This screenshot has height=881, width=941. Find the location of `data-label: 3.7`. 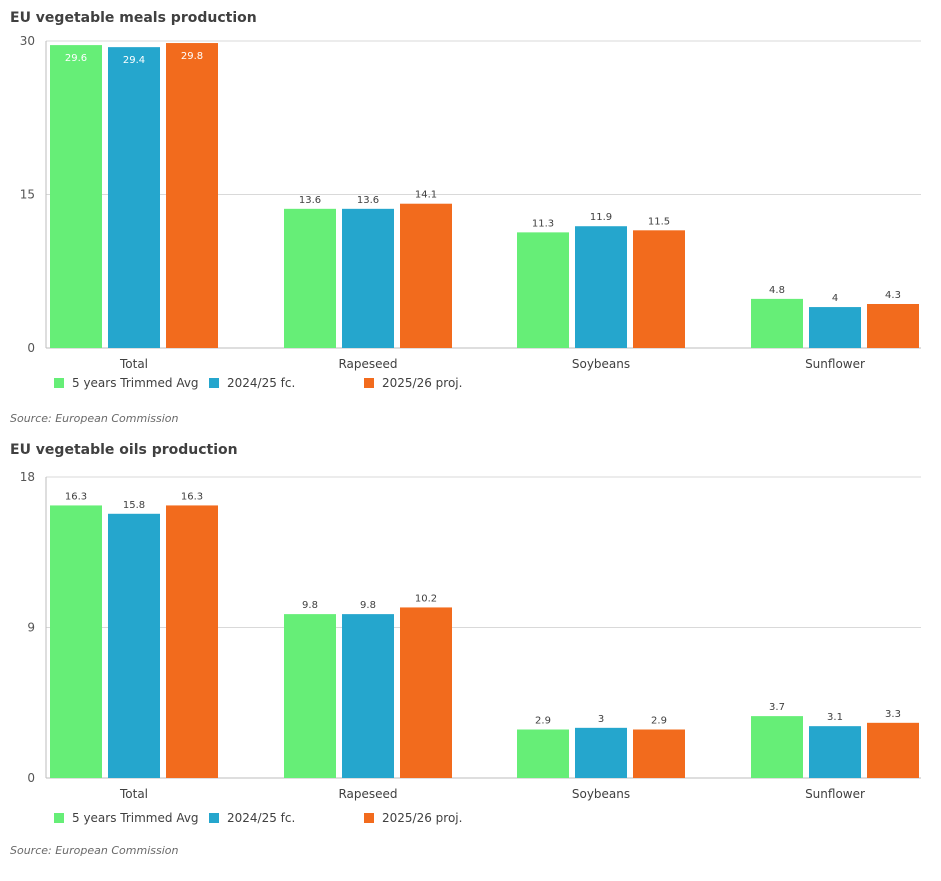

data-label: 3.7 is located at coordinates (777, 707).